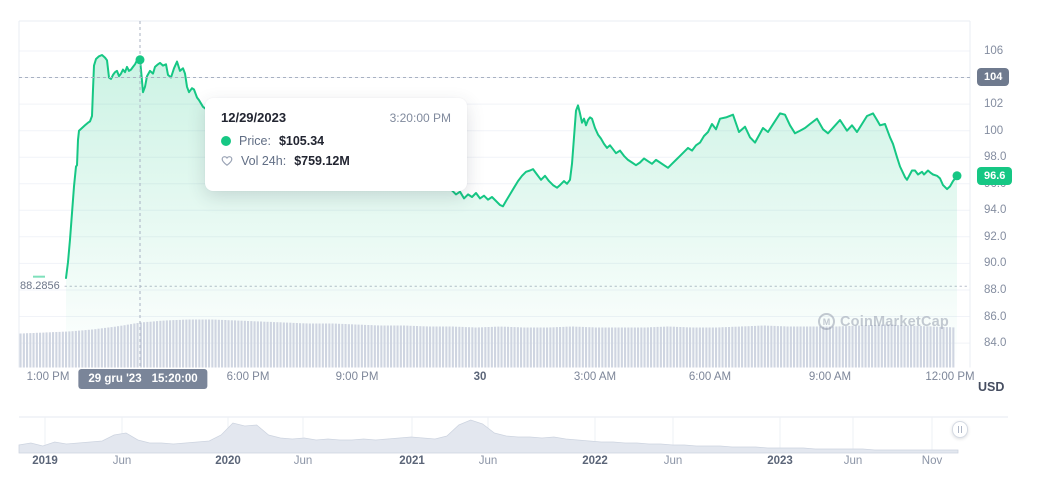 The image size is (1045, 489). What do you see at coordinates (932, 461) in the screenshot?
I see `nav-axis-tick: Nov` at bounding box center [932, 461].